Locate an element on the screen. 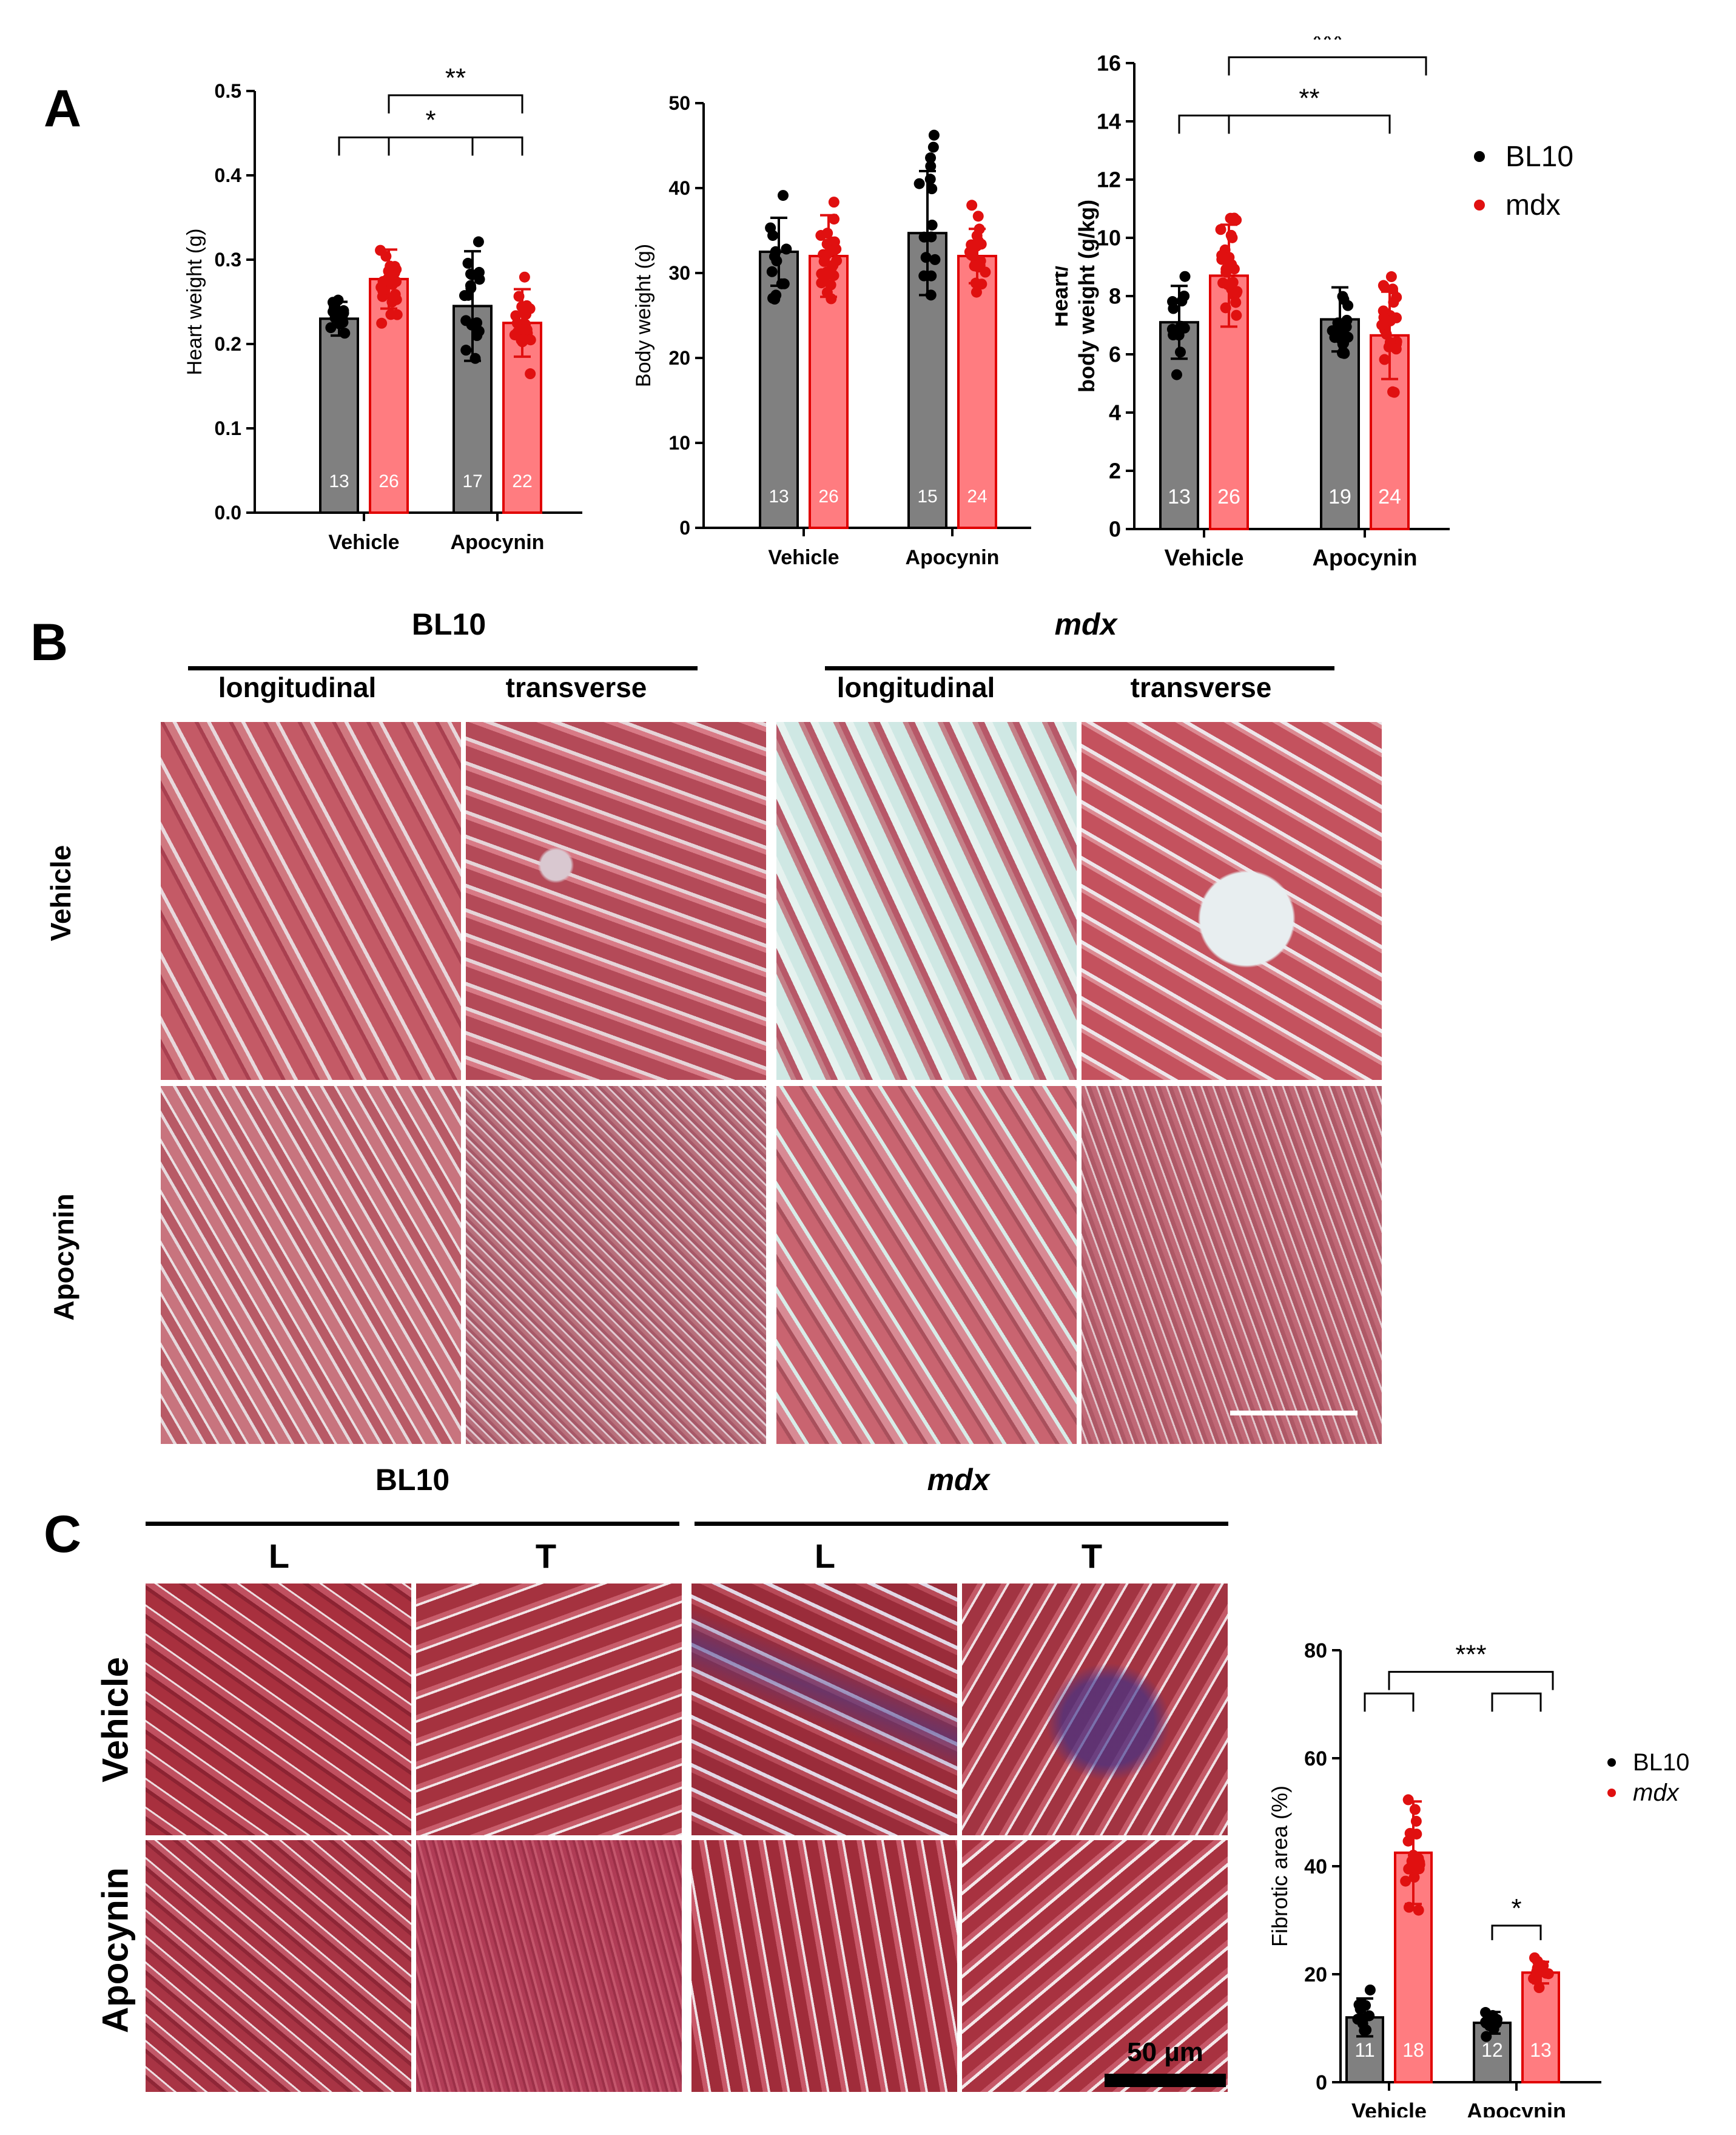 This screenshot has height=2135, width=1736. n-label: 22 is located at coordinates (522, 481).